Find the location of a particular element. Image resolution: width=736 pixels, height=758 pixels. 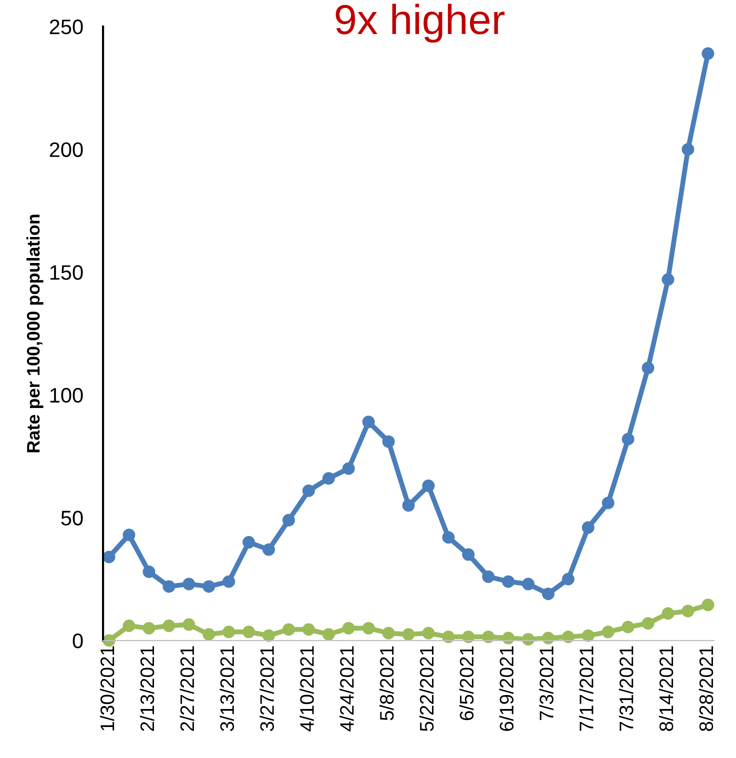

x-tick-label: 7/17/2021 is located at coordinates (586, 688).